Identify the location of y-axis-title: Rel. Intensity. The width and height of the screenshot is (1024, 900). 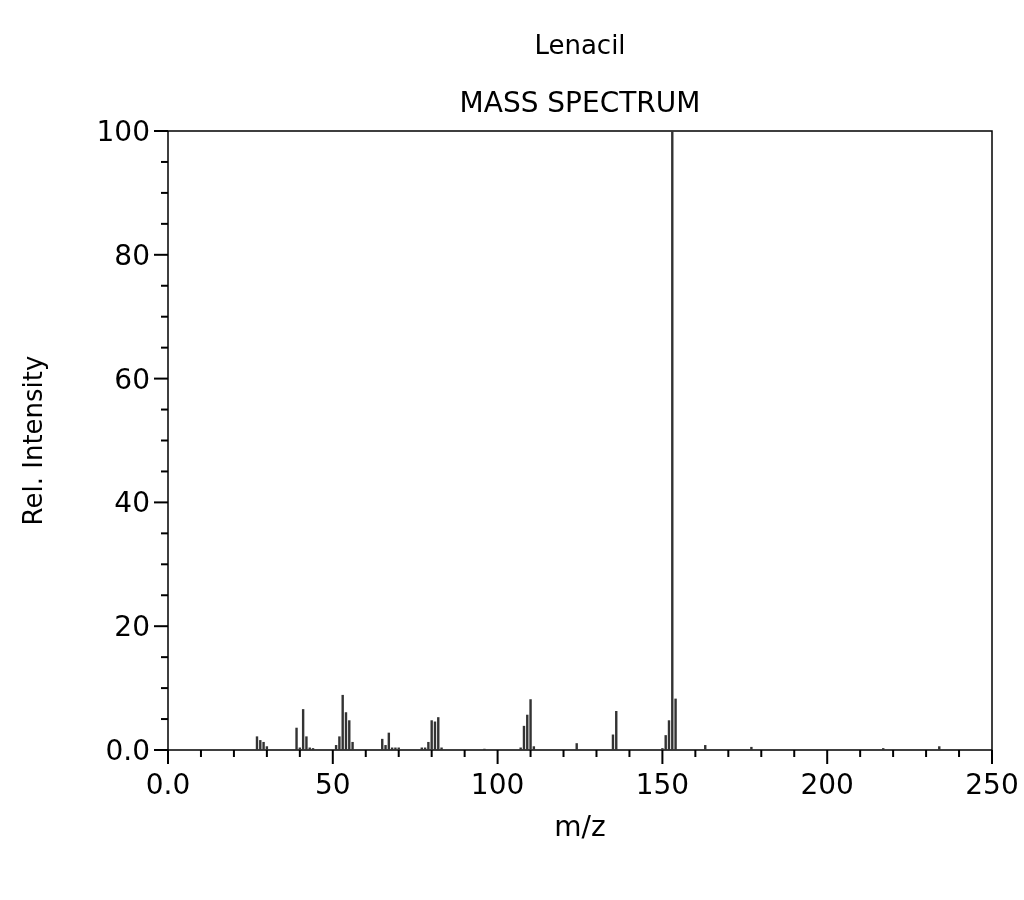
(33, 440).